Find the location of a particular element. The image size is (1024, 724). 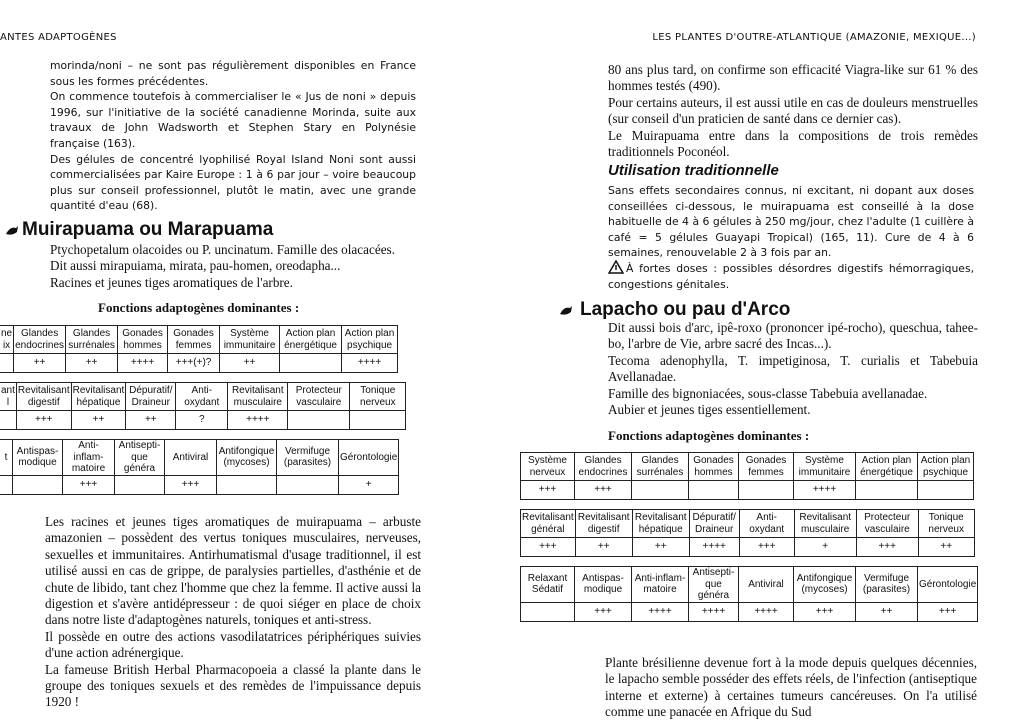

header-cell: Protecteur vasculaire is located at coordinates (319, 396).